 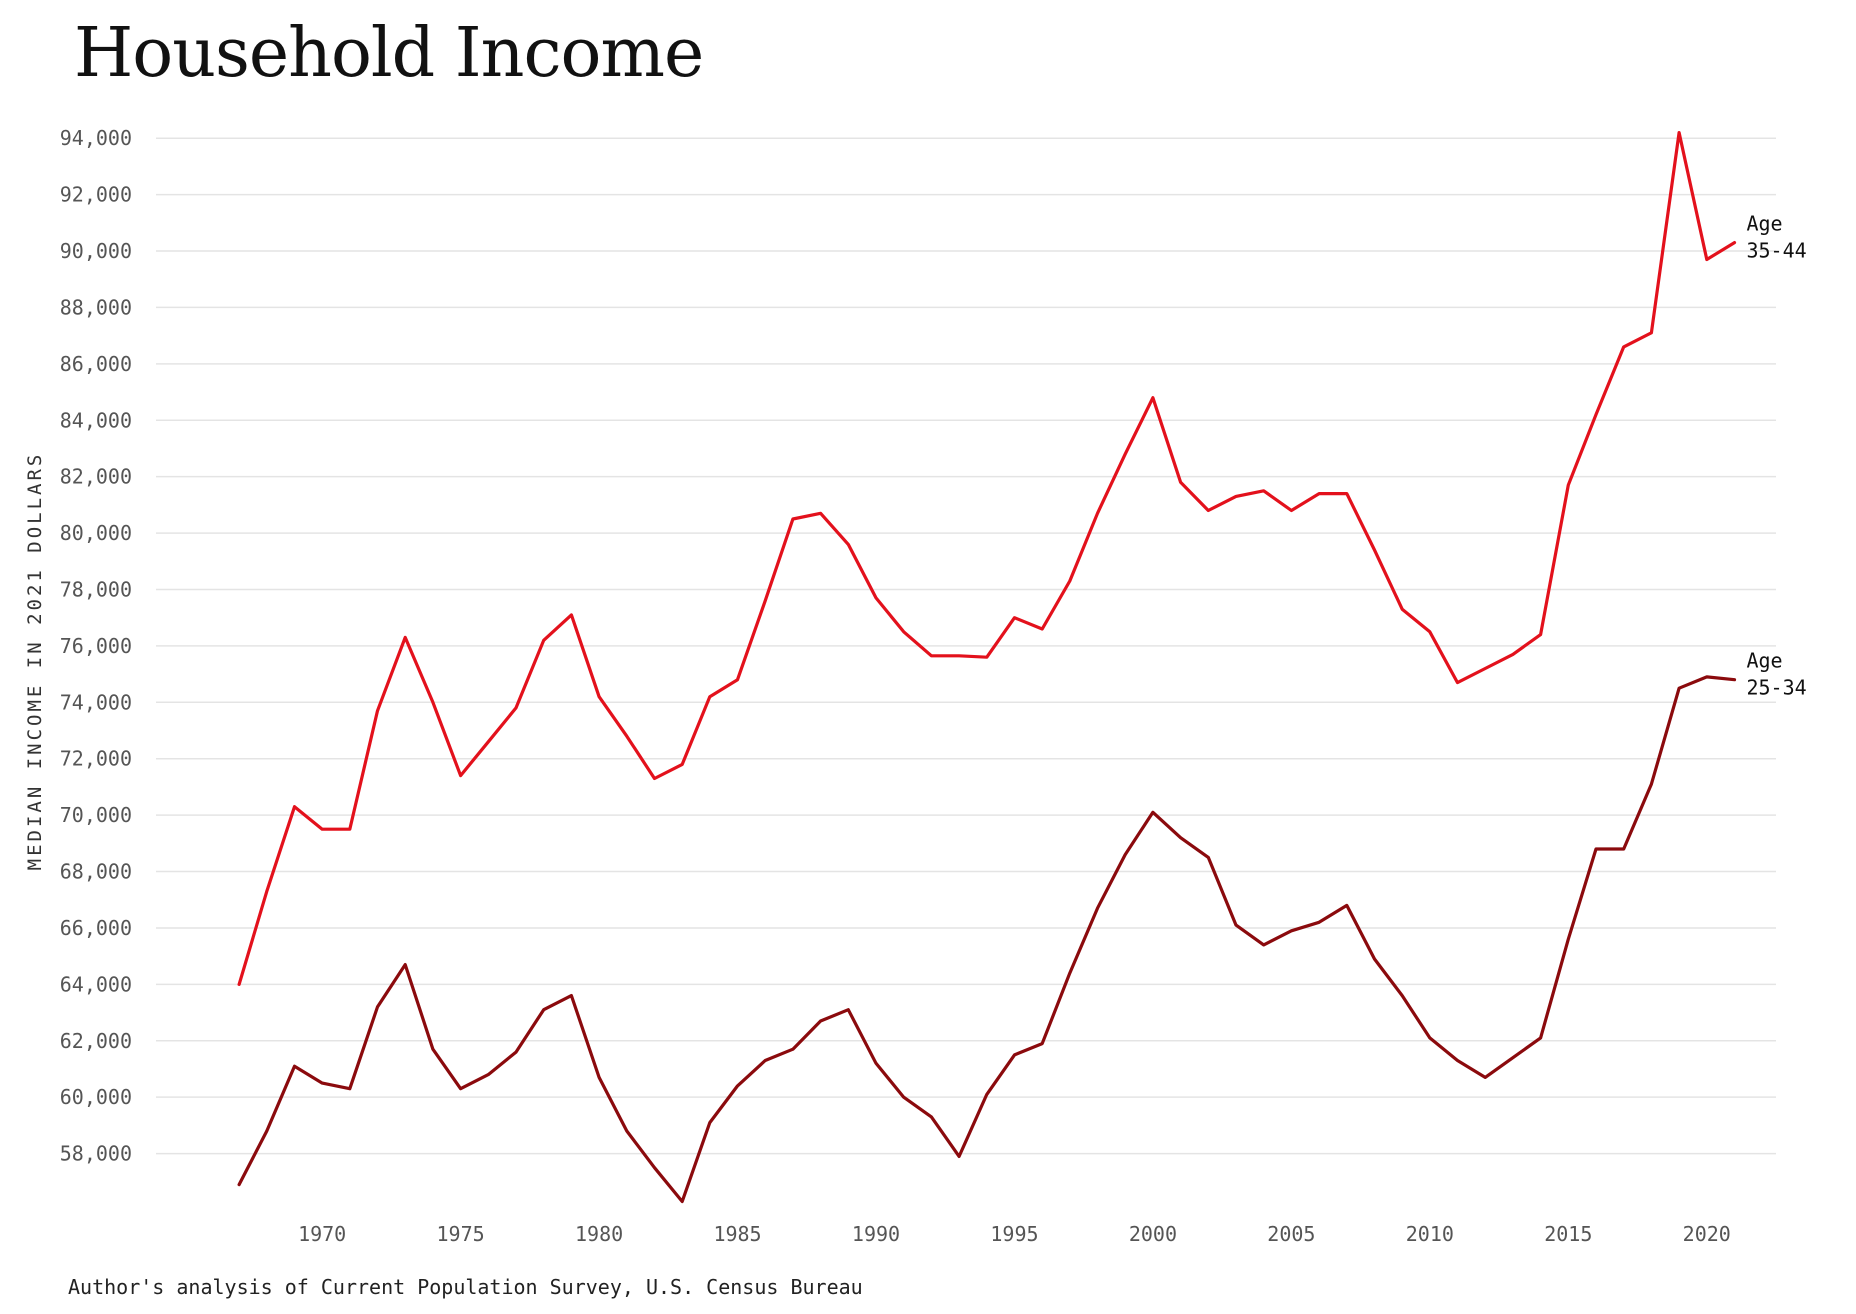 What do you see at coordinates (322, 1234) in the screenshot?
I see `x-tick-label: 1970` at bounding box center [322, 1234].